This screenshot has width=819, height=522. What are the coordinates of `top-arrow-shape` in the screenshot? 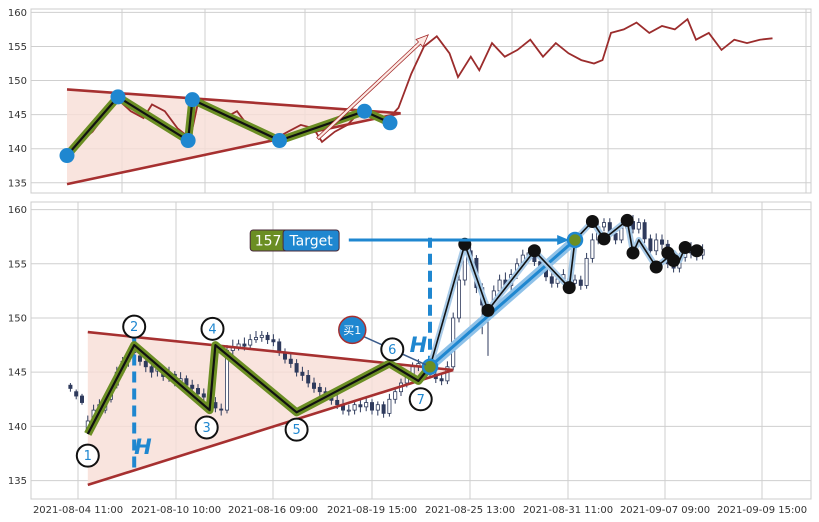 It's located at (373, 87).